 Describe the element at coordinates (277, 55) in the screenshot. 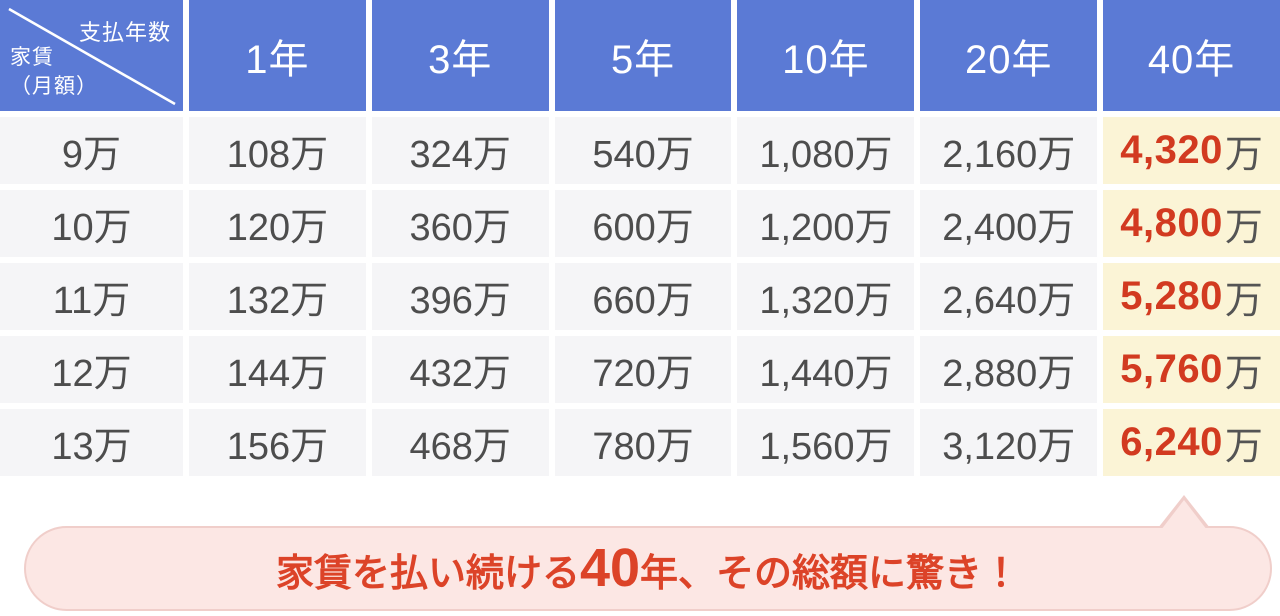

I see `col-header-1year: 1年` at that location.